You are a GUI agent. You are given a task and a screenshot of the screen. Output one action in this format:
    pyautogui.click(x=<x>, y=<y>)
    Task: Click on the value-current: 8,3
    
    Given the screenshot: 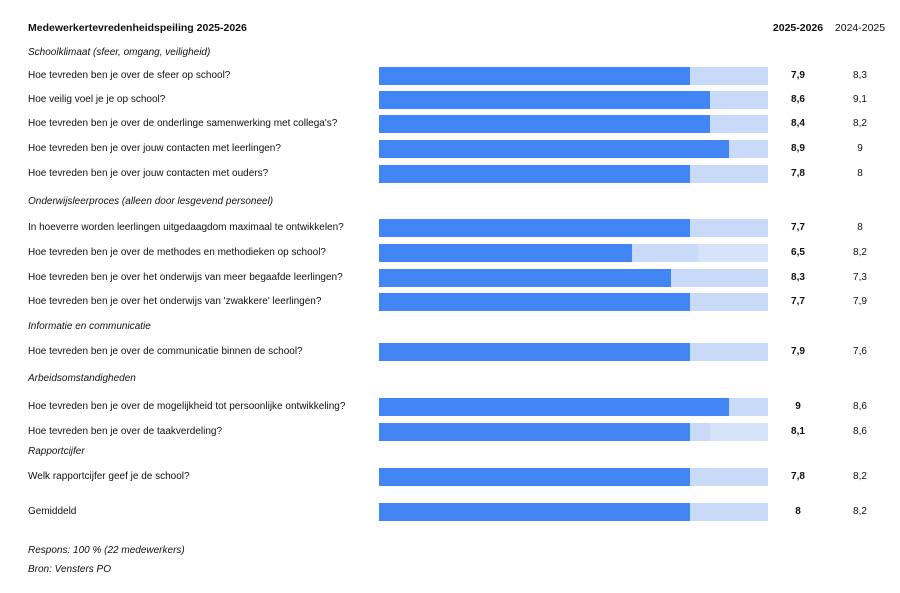 What is the action you would take?
    pyautogui.click(x=798, y=277)
    